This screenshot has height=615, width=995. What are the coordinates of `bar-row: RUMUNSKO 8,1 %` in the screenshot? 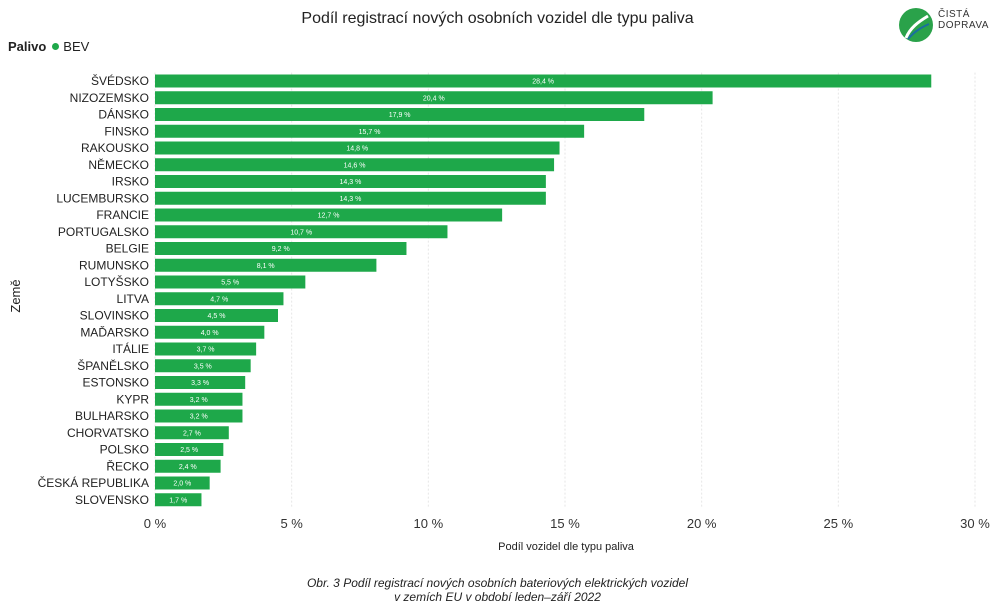 It's located at (228, 265).